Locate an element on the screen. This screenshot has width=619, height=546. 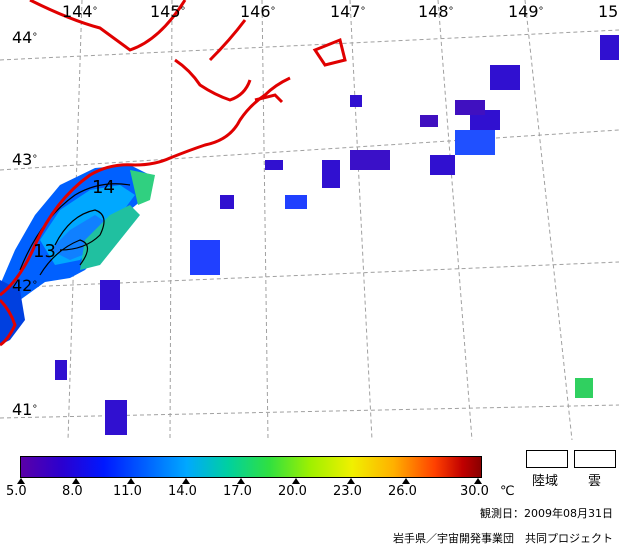
cloud-legend-label: 雲 is located at coordinates (595, 481).